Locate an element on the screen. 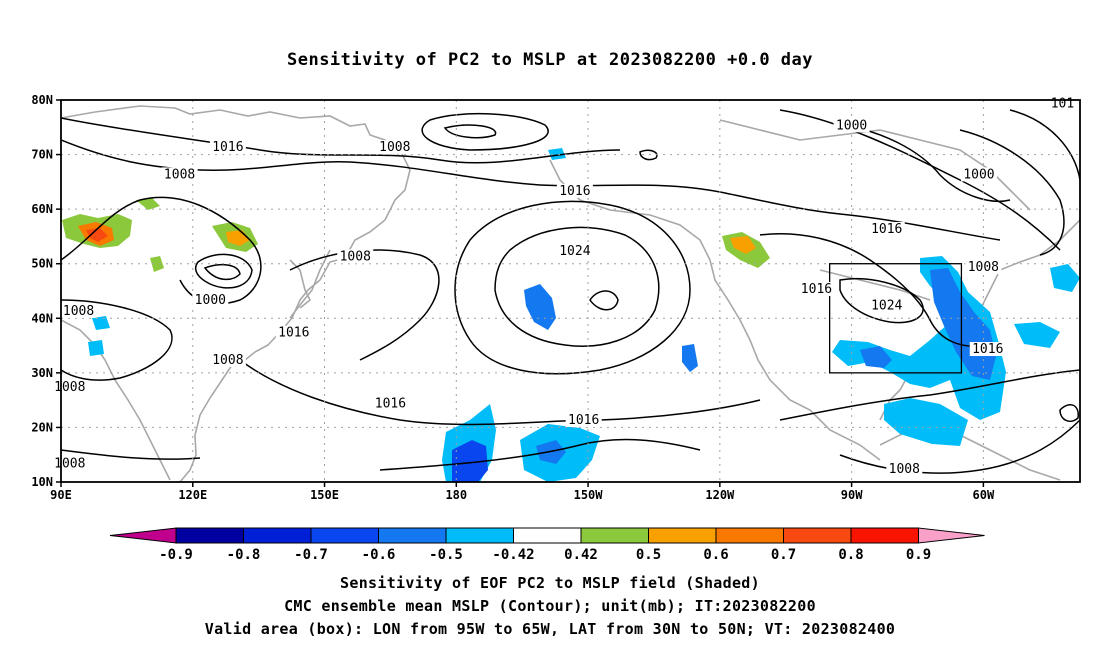  shade-blue-pacific1 is located at coordinates (540, 307).